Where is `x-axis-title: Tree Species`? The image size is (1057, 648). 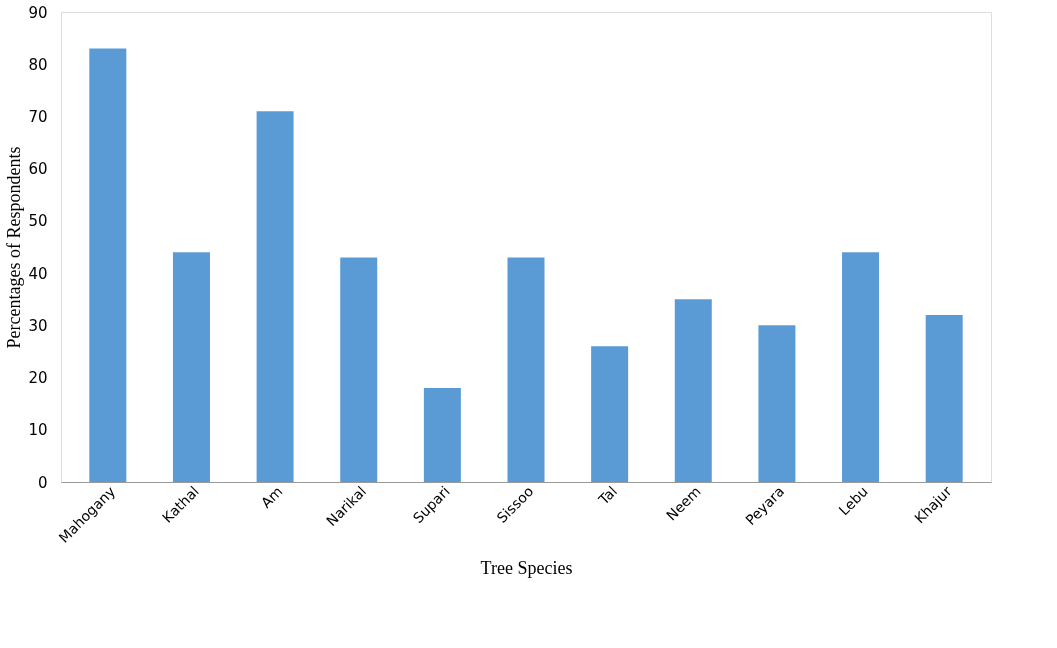 x-axis-title: Tree Species is located at coordinates (526, 567).